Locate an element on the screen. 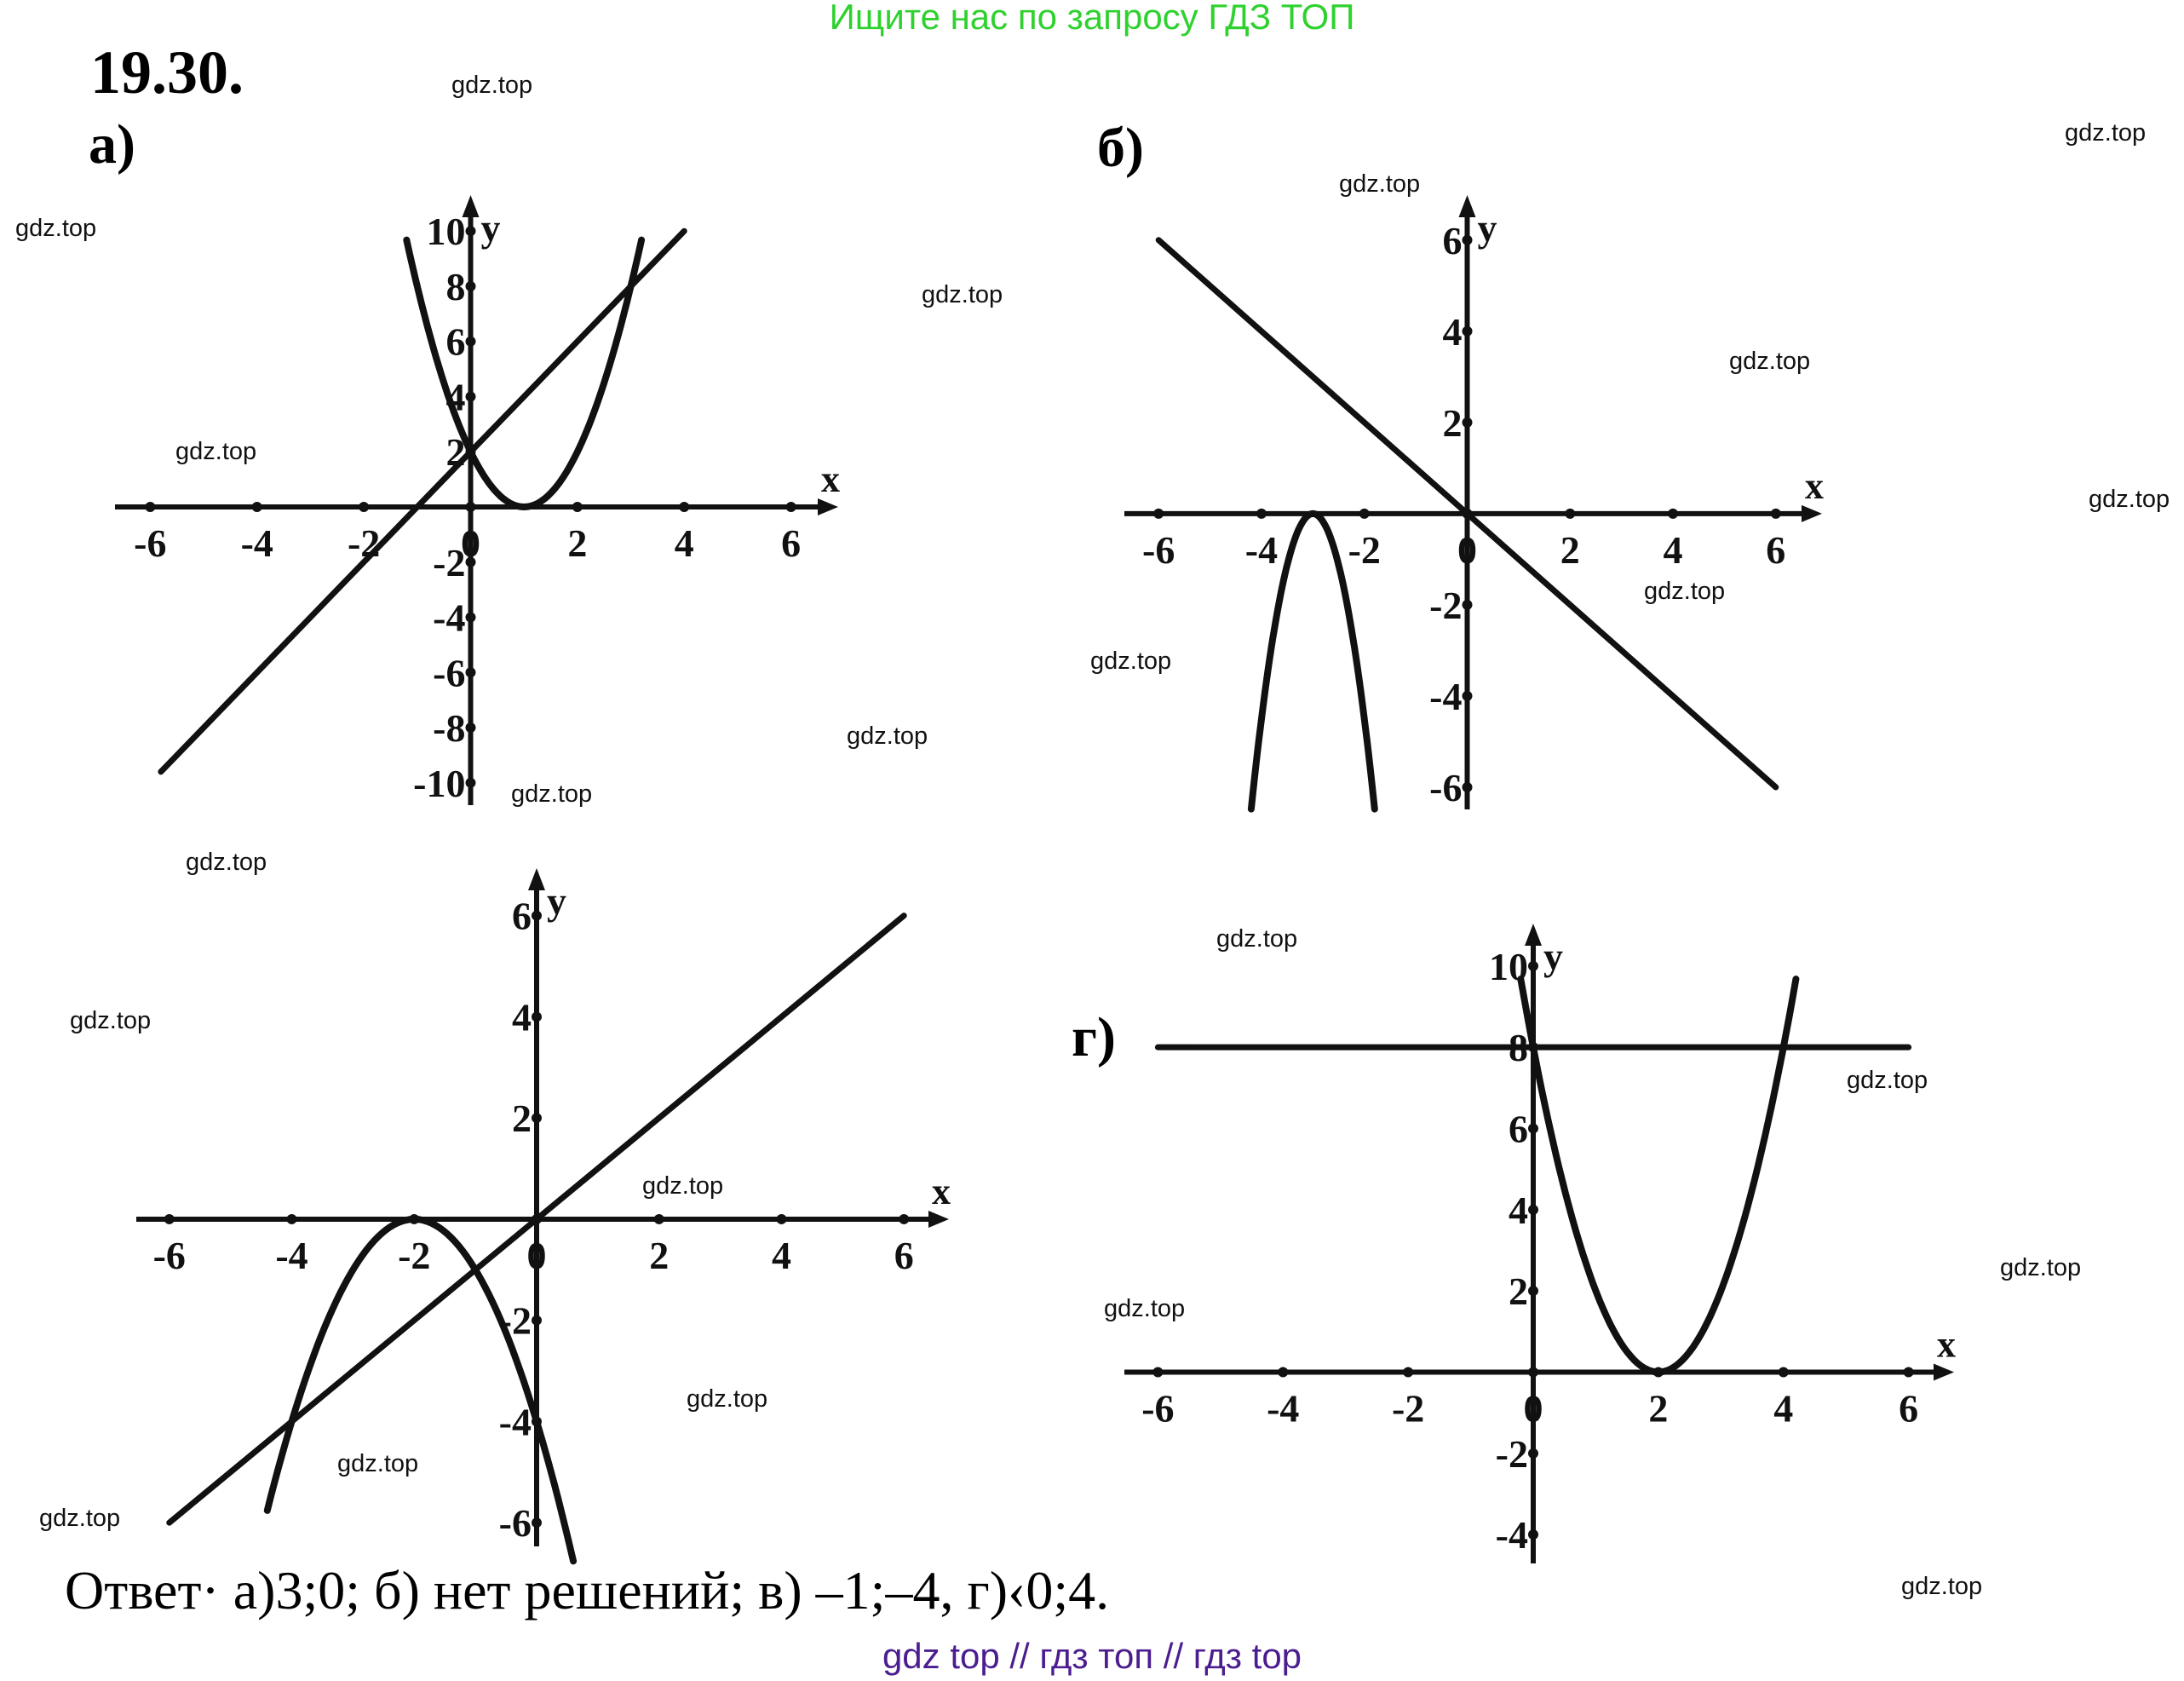 Image resolution: width=2184 pixels, height=1681 pixels. y-tick-label: 8 is located at coordinates (456, 286).